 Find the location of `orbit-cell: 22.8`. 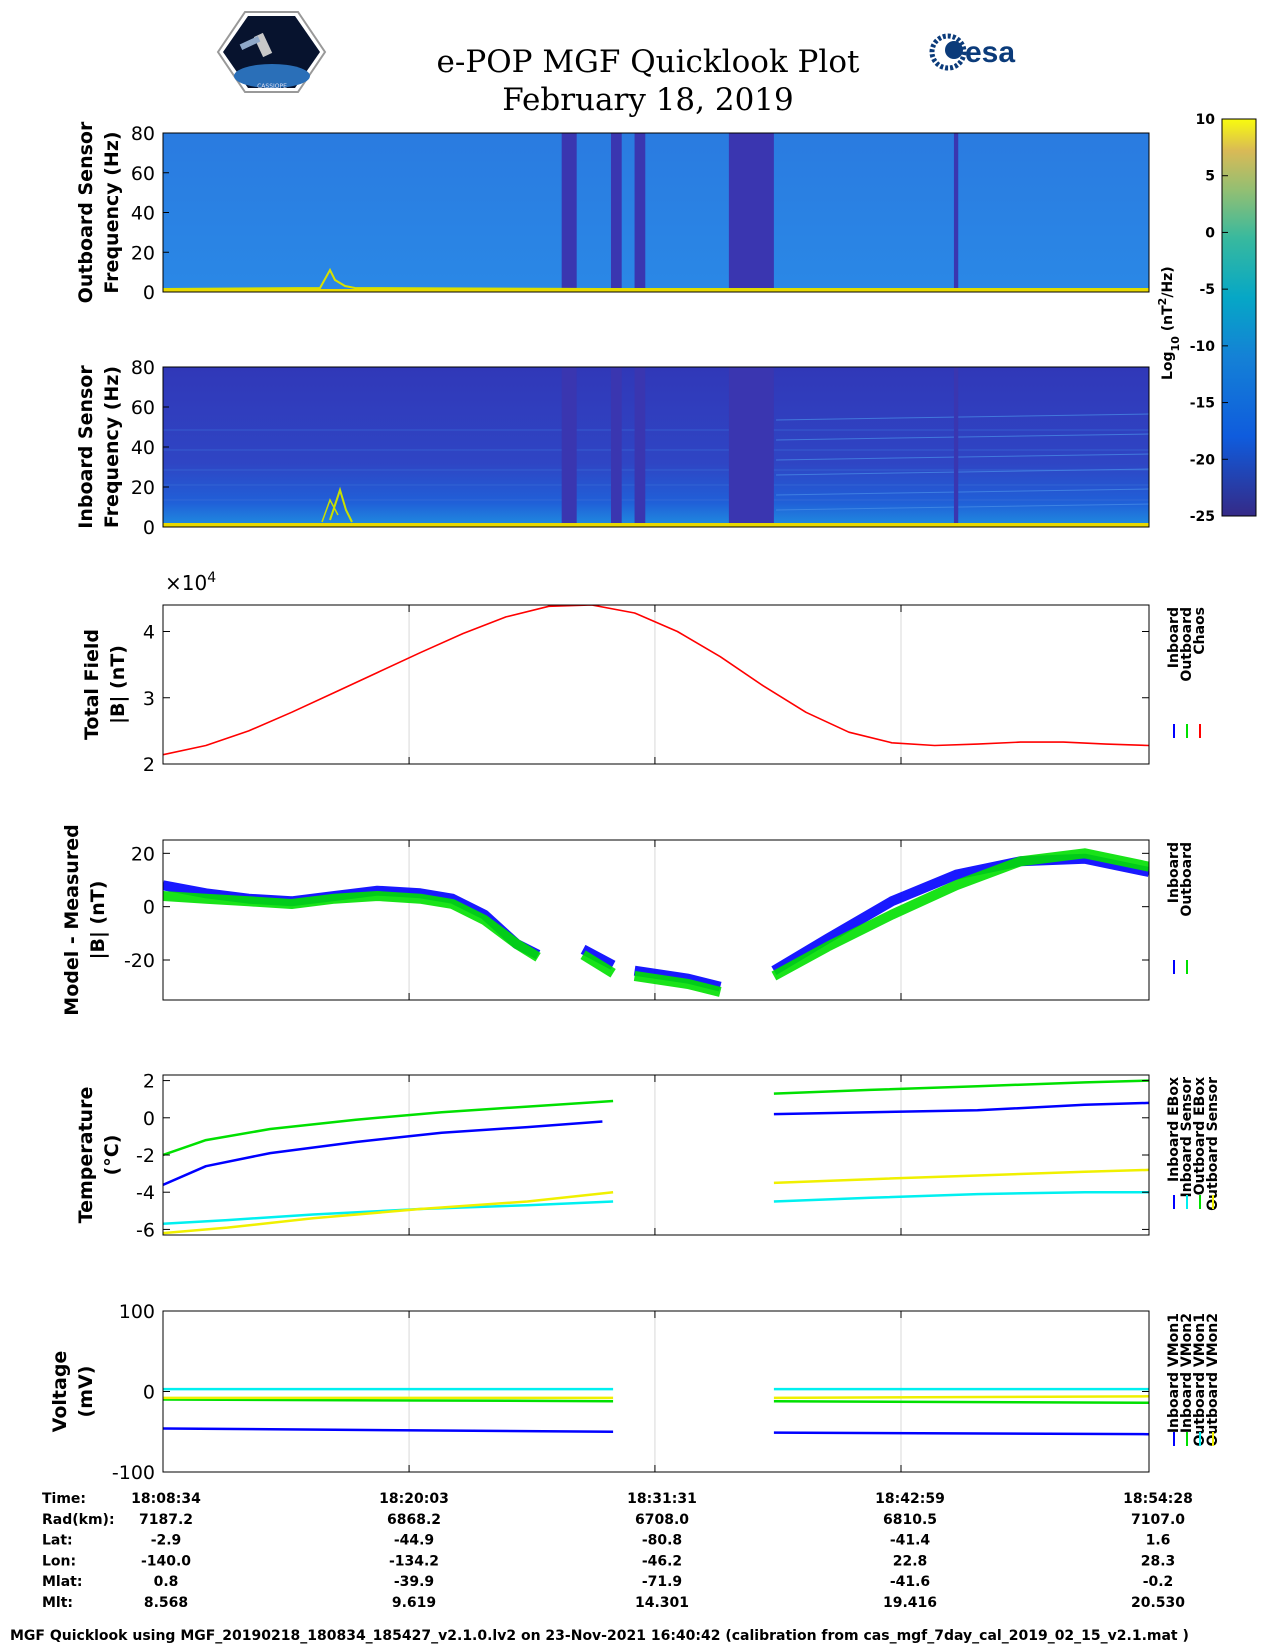

orbit-cell: 22.8 is located at coordinates (910, 1561).